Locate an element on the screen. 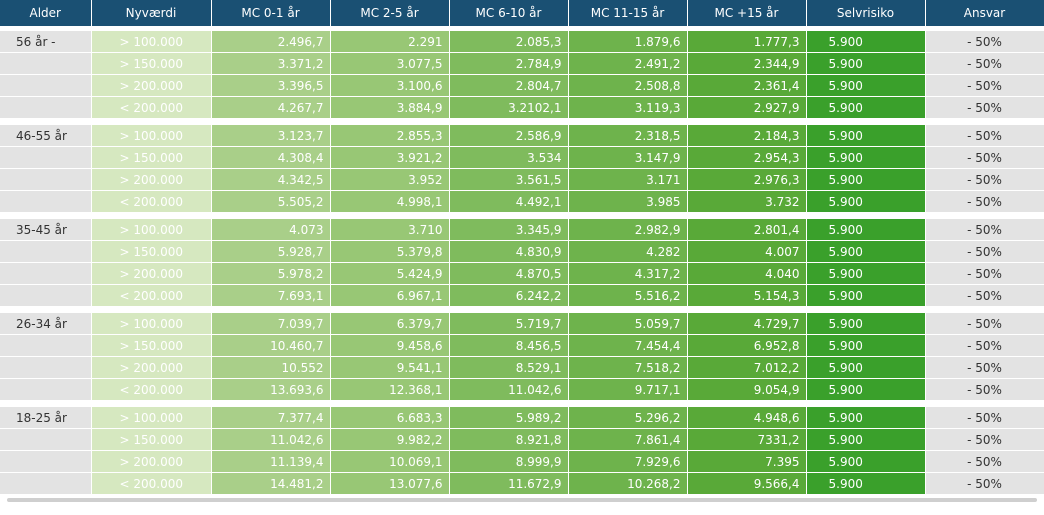 Image resolution: width=1044 pixels, height=515 pixels. mc-6-10-cell: 8.921,8 is located at coordinates (509, 439).